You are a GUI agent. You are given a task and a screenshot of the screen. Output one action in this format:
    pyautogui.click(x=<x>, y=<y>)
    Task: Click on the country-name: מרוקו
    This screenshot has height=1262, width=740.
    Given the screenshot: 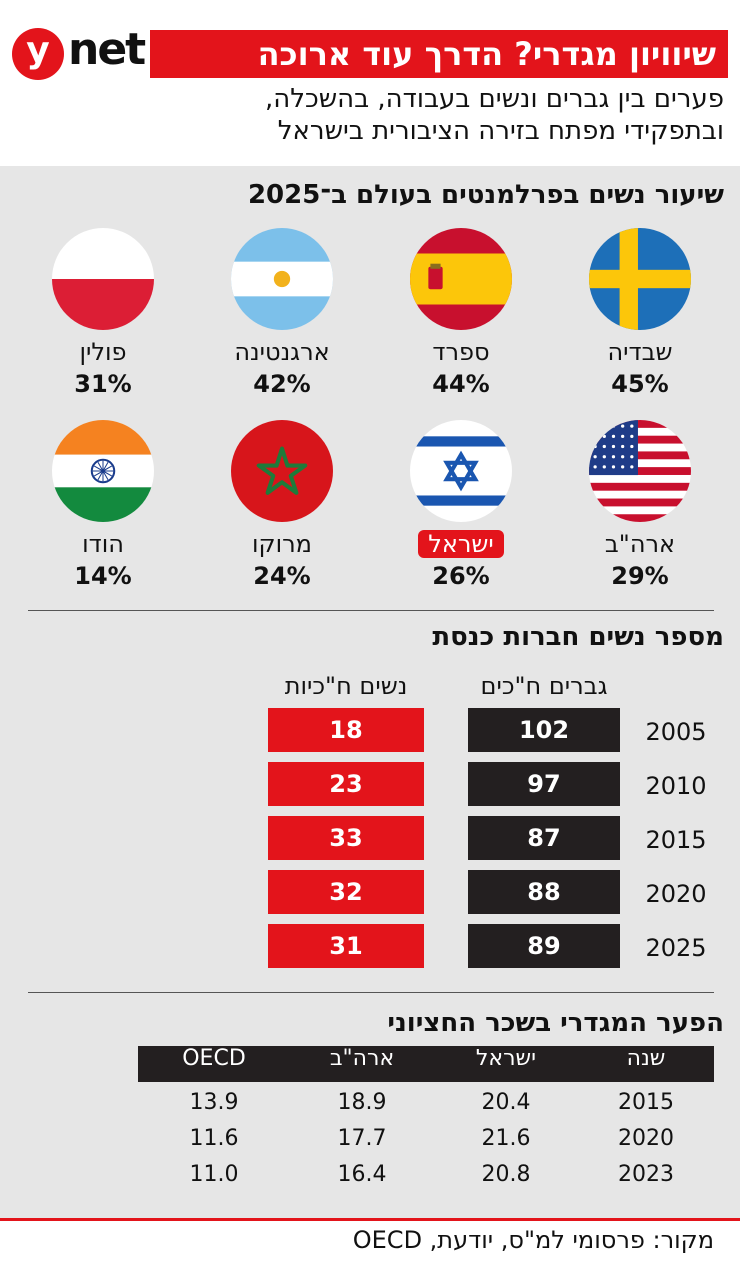 What is the action you would take?
    pyautogui.click(x=282, y=544)
    